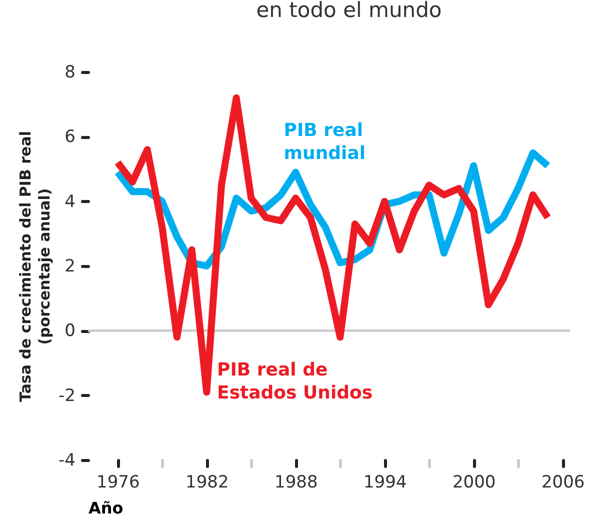 This screenshot has height=526, width=595. Describe the element at coordinates (67, 460) in the screenshot. I see `y-tick-label: -4` at that location.